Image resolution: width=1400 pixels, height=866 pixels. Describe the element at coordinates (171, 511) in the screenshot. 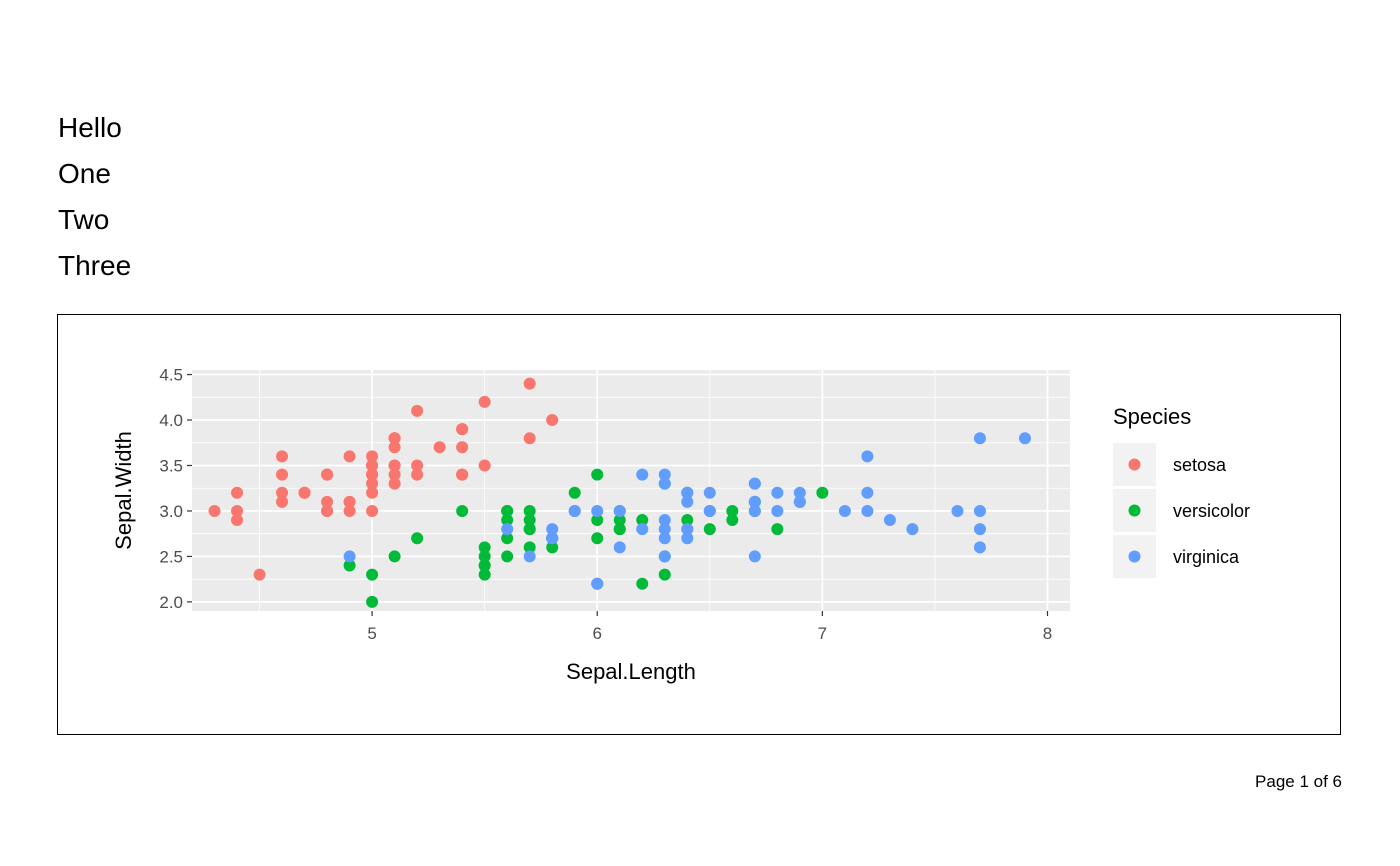

I see `y-tick-label: 3.0` at that location.